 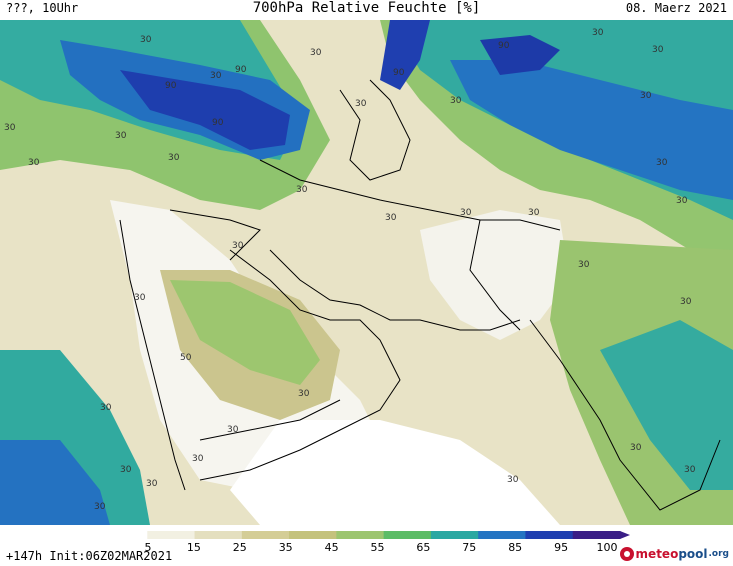 I want to click on forecast-date-label: 08. Maerz 2021, so click(x=676, y=8).